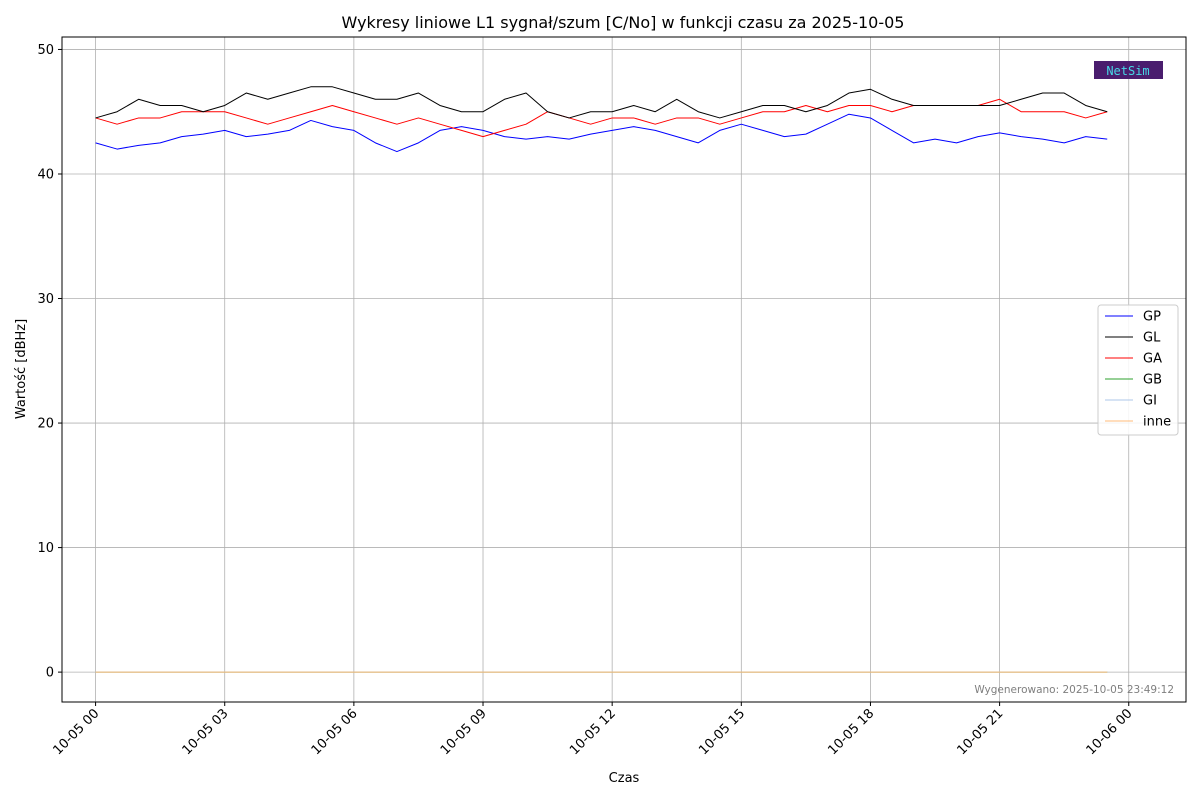 The width and height of the screenshot is (1200, 800). What do you see at coordinates (1110, 732) in the screenshot?
I see `x-tick-label: 10-06 00` at bounding box center [1110, 732].